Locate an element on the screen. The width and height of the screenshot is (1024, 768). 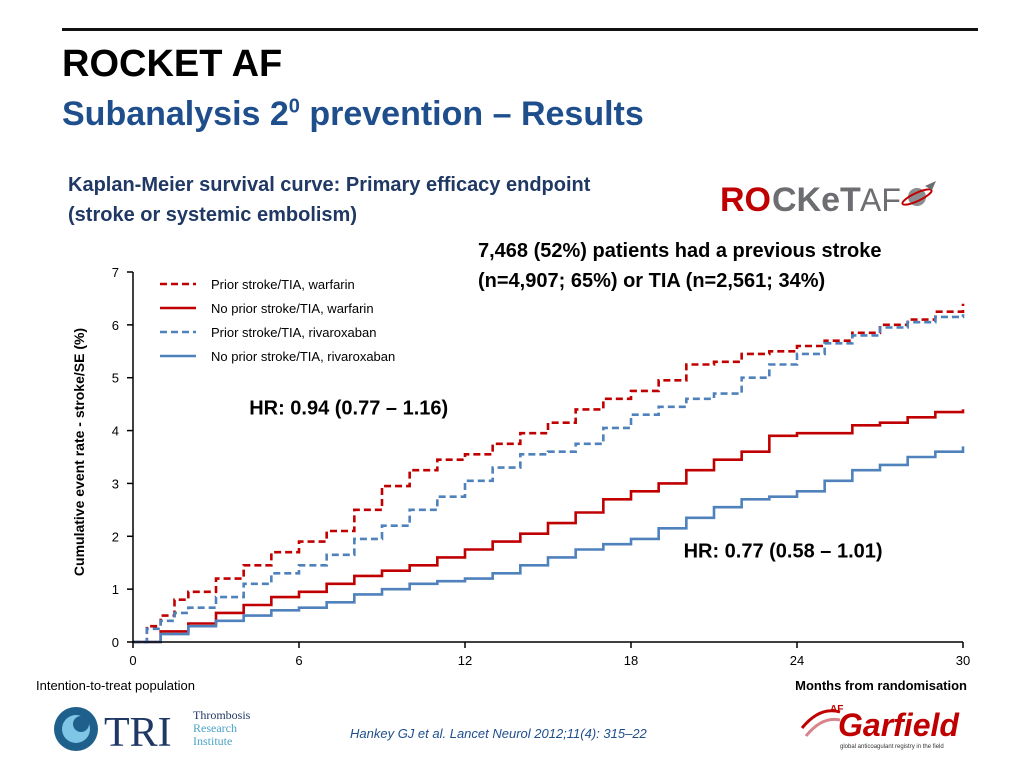
y-tick-label: 5 is located at coordinates (115, 378).